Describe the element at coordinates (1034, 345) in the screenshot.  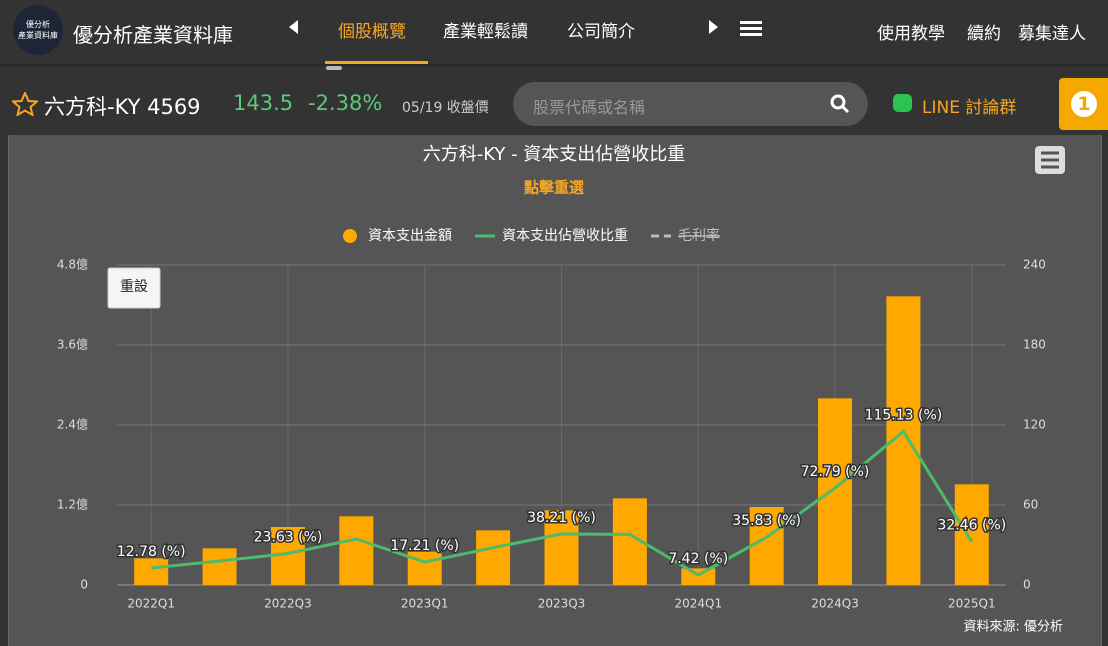
I see `y2-tick-label: 180` at that location.